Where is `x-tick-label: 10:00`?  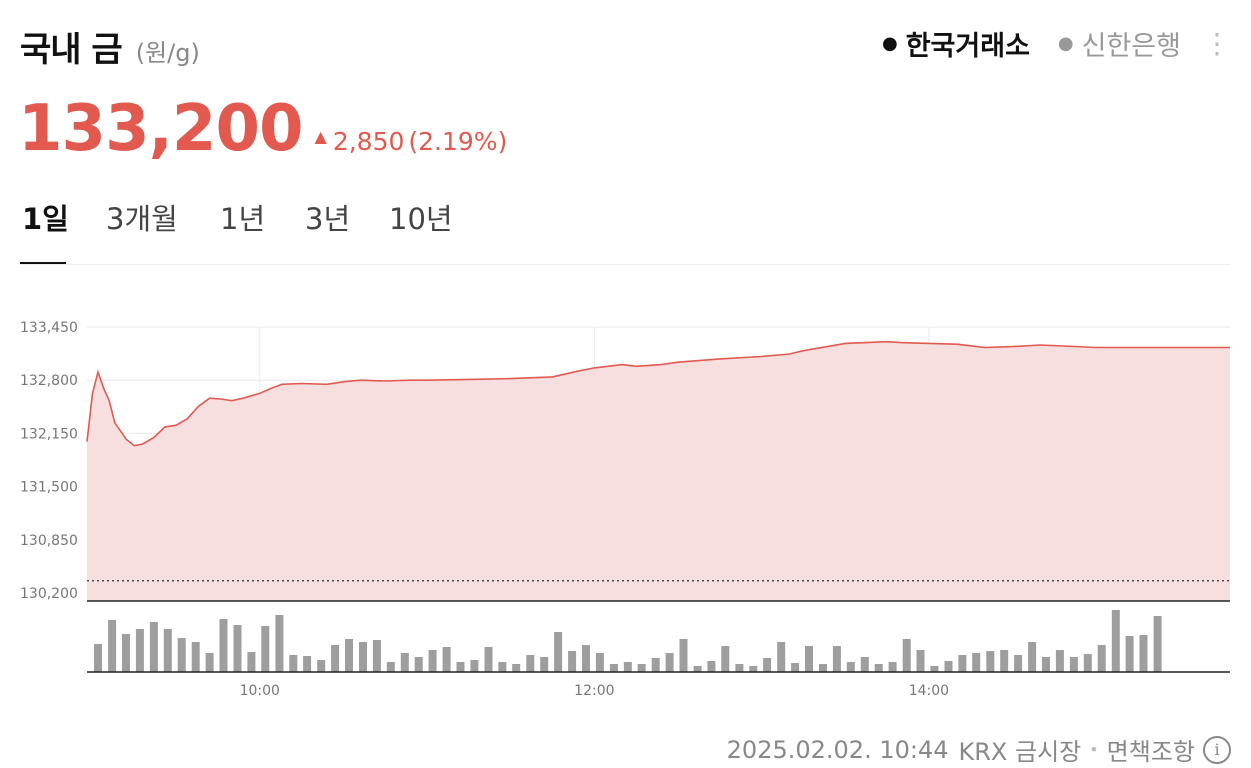 x-tick-label: 10:00 is located at coordinates (260, 691).